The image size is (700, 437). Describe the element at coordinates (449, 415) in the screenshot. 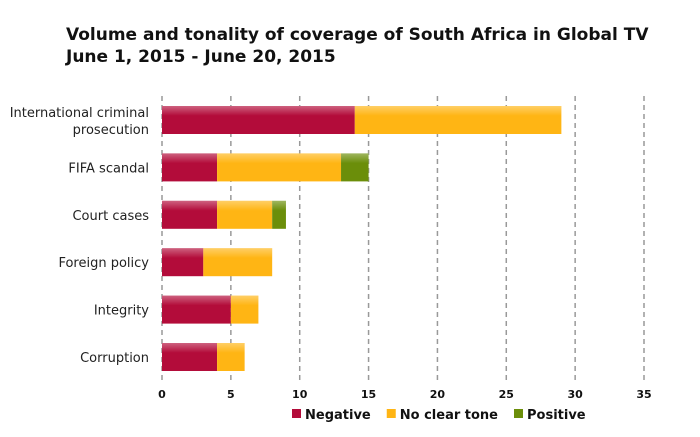

I see `legend-label: No clear tone` at that location.